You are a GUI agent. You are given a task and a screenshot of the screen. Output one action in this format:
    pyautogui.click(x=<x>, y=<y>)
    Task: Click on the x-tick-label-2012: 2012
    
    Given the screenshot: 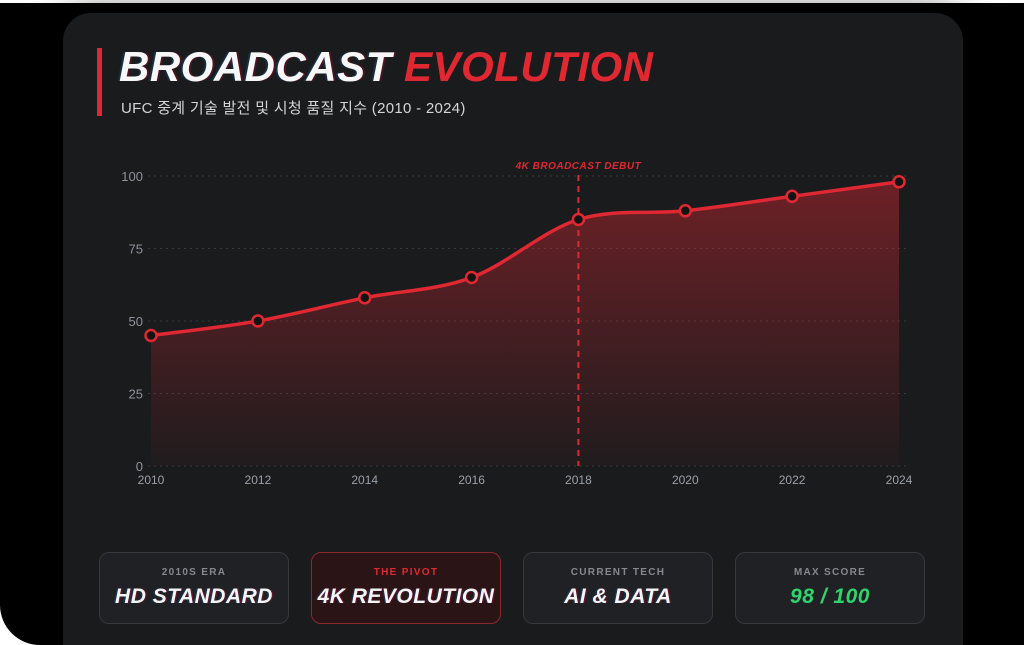 What is the action you would take?
    pyautogui.click(x=258, y=480)
    